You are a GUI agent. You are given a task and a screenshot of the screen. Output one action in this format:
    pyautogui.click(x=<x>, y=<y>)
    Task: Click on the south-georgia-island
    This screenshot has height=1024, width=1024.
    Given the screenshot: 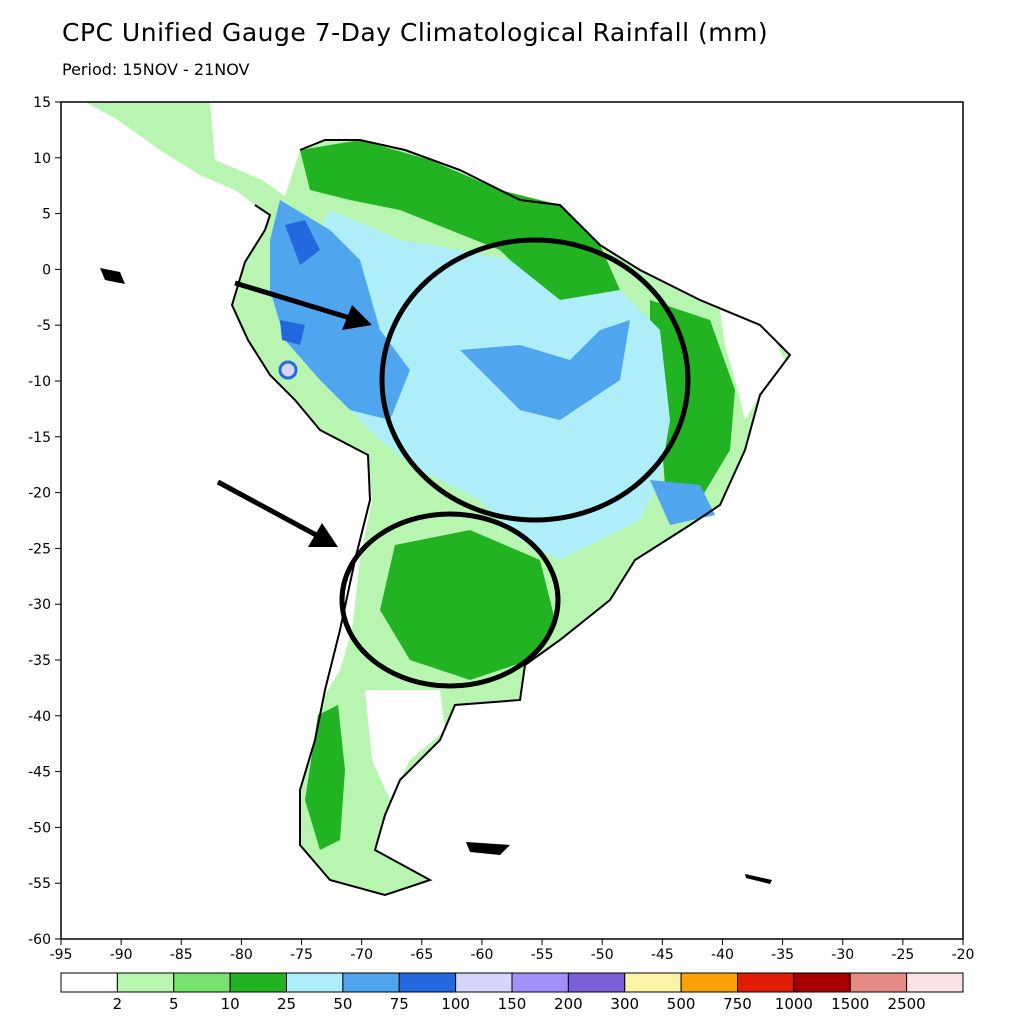 What is the action you would take?
    pyautogui.click(x=758, y=879)
    